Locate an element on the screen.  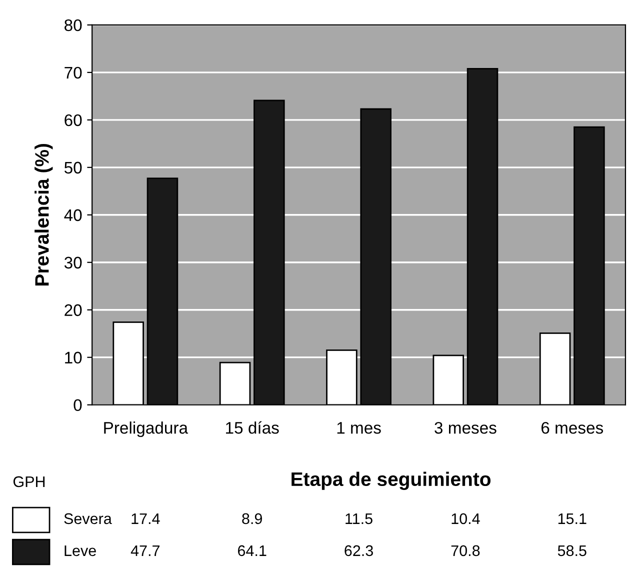
y-tick-label: 0 is located at coordinates (78, 405).